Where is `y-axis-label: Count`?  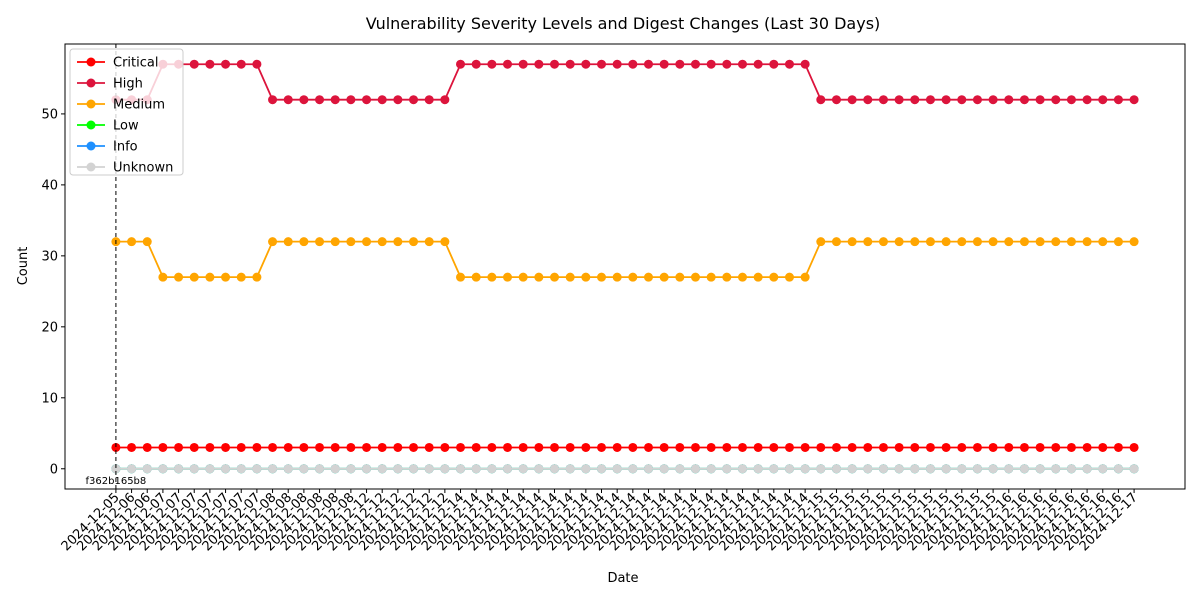 y-axis-label: Count is located at coordinates (23, 266).